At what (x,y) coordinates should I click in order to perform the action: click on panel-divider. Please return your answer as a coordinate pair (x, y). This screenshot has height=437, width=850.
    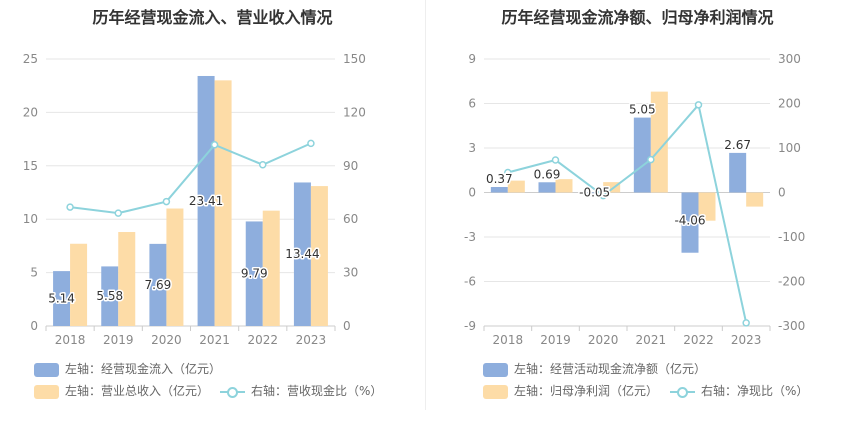
    Looking at the image, I should click on (425, 205).